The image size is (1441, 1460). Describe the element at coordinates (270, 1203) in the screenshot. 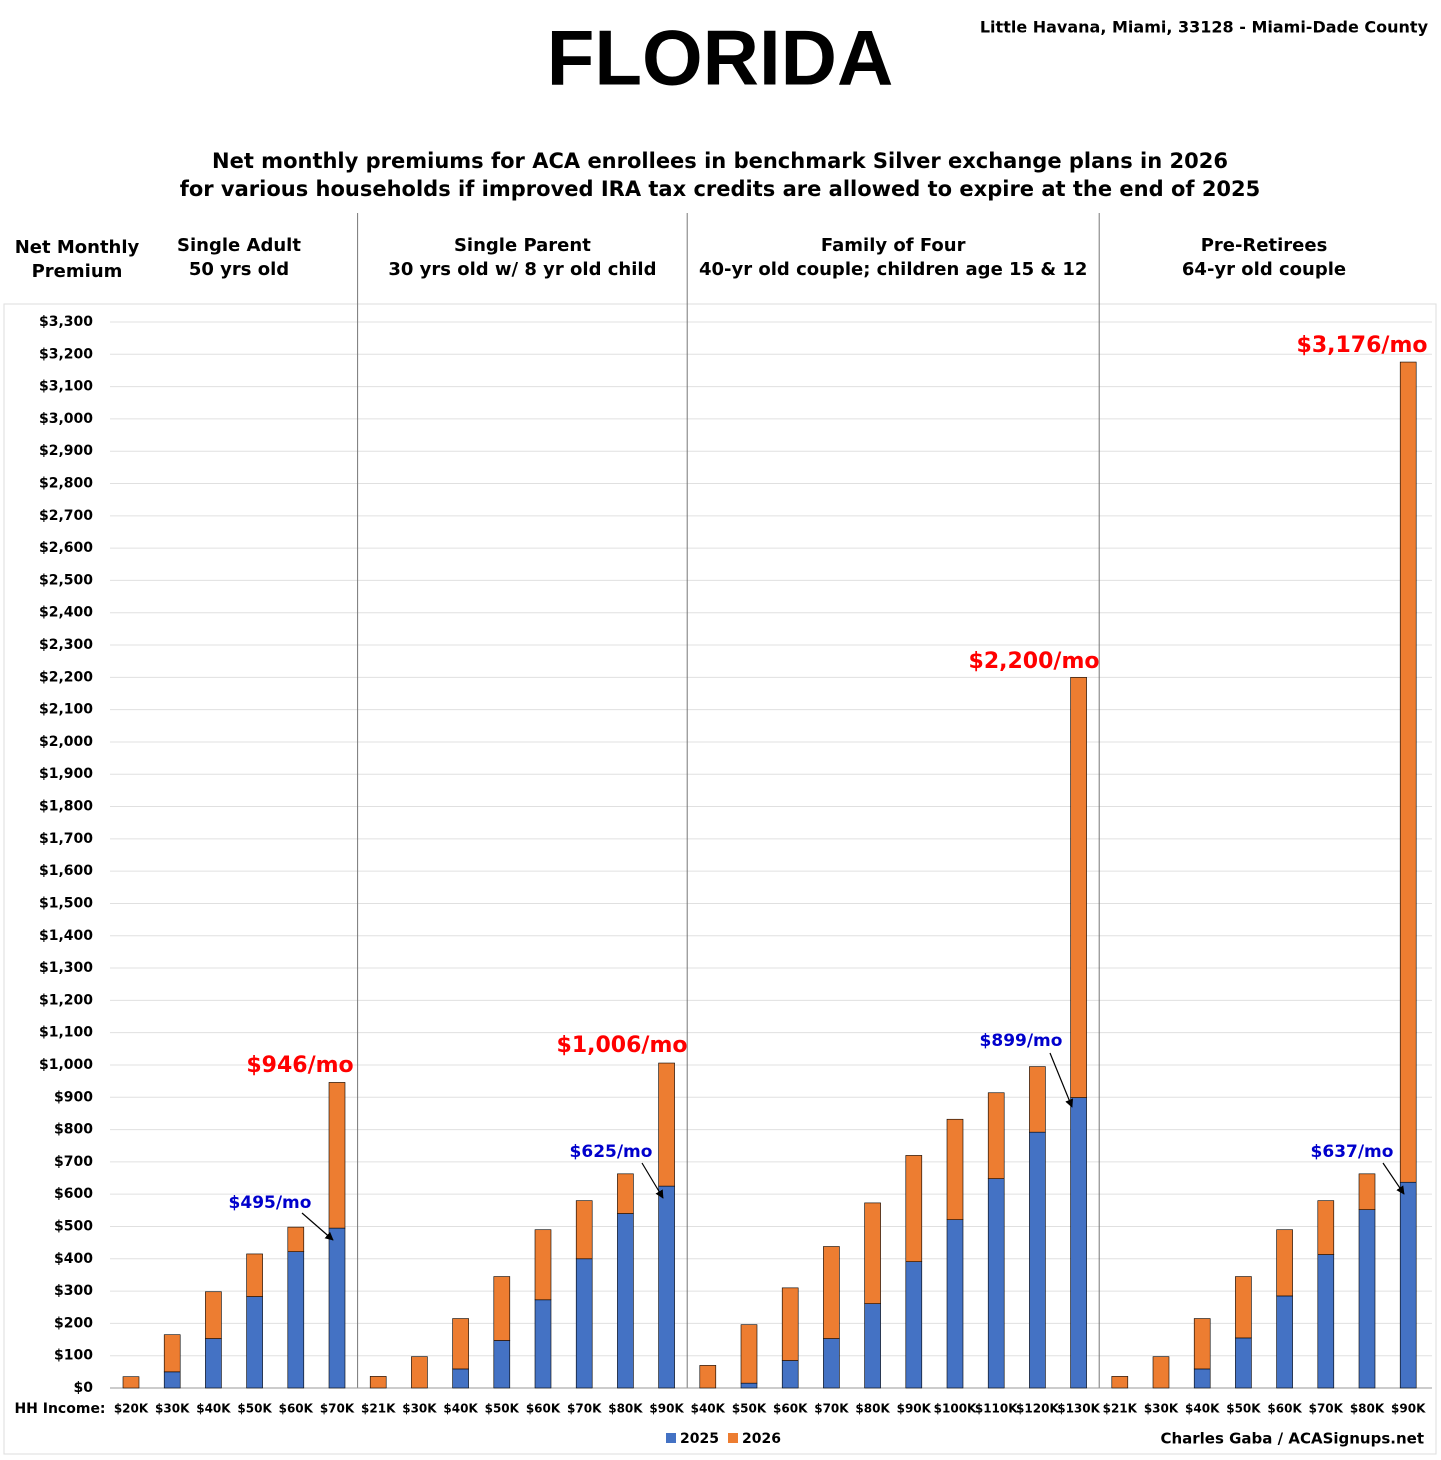

I see `annotation: $495/mo` at that location.